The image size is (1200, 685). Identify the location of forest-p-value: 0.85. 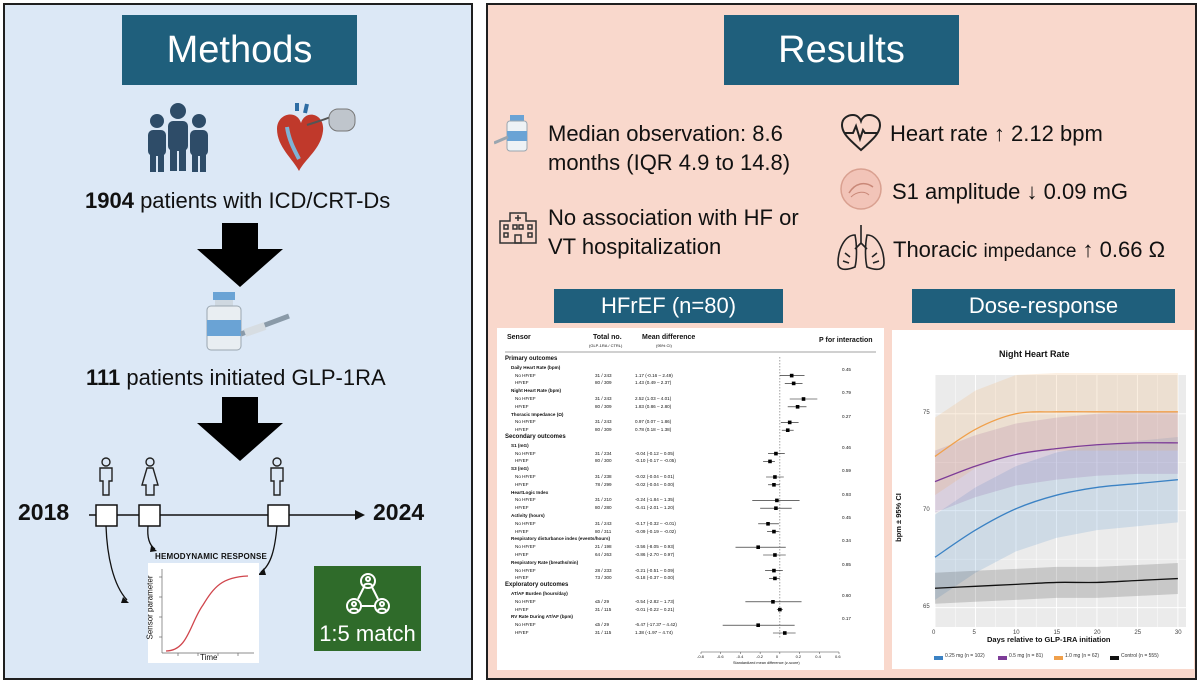
(846, 564).